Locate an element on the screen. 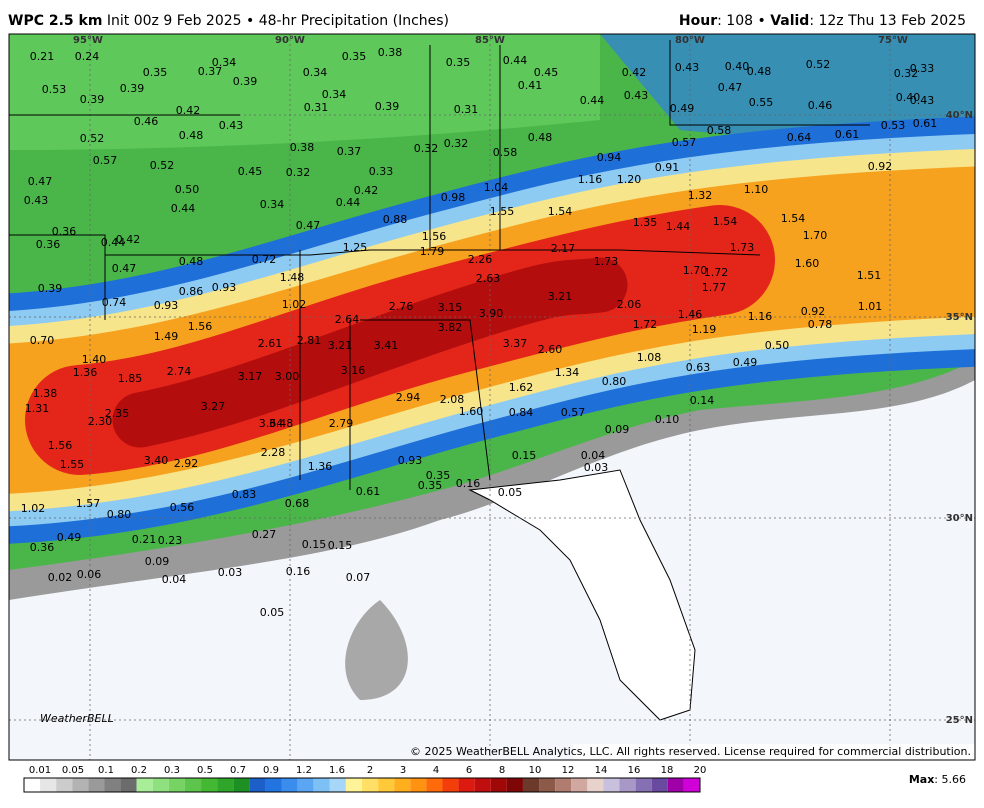 This screenshot has height=808, width=984. precip-label: 0.23 is located at coordinates (170, 540).